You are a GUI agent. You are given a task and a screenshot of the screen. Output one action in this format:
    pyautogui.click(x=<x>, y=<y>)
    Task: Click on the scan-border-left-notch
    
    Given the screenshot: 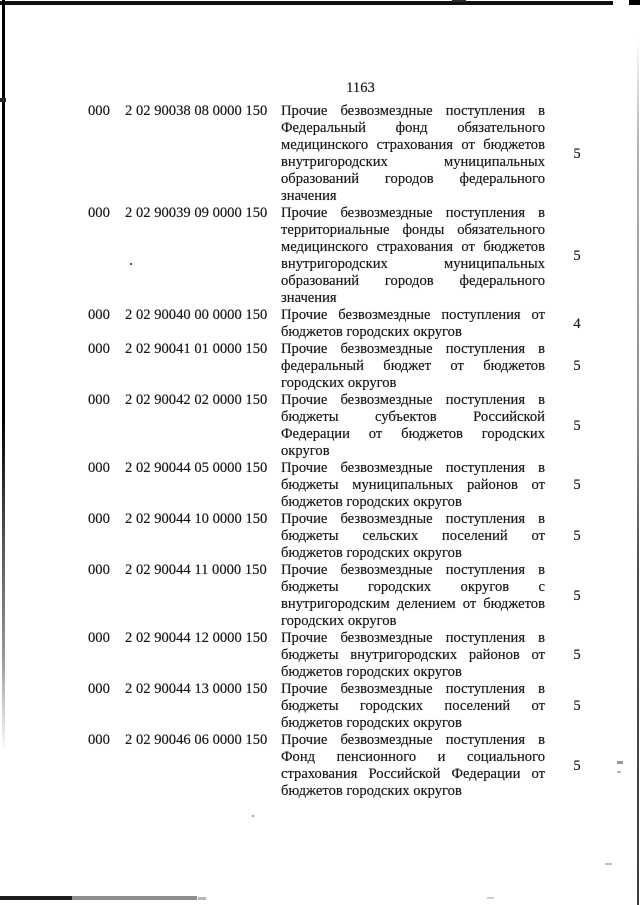 What is the action you would take?
    pyautogui.click(x=3, y=100)
    